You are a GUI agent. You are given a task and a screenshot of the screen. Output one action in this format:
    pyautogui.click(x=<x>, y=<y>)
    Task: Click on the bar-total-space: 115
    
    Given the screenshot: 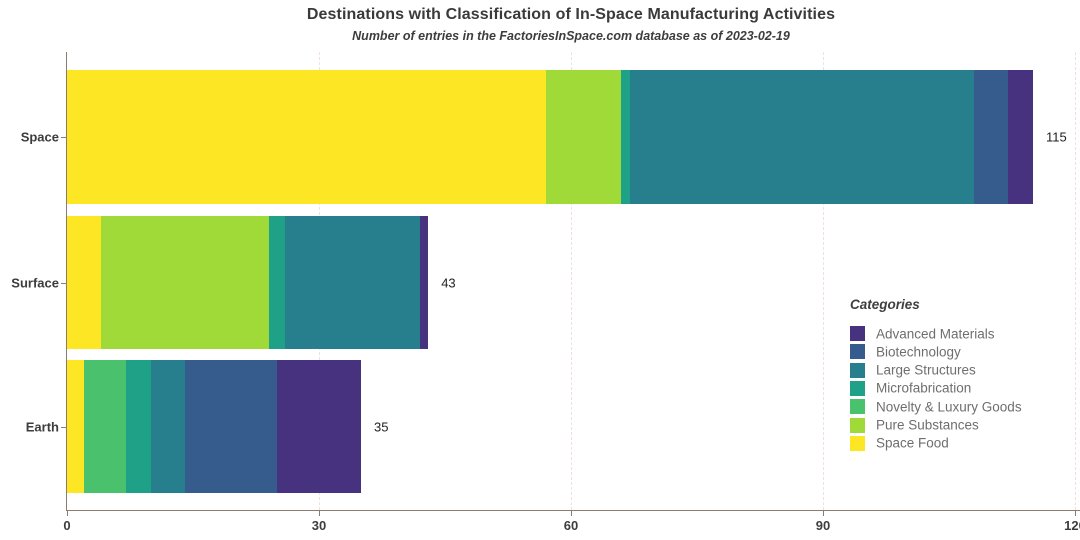 What is the action you would take?
    pyautogui.click(x=1056, y=137)
    